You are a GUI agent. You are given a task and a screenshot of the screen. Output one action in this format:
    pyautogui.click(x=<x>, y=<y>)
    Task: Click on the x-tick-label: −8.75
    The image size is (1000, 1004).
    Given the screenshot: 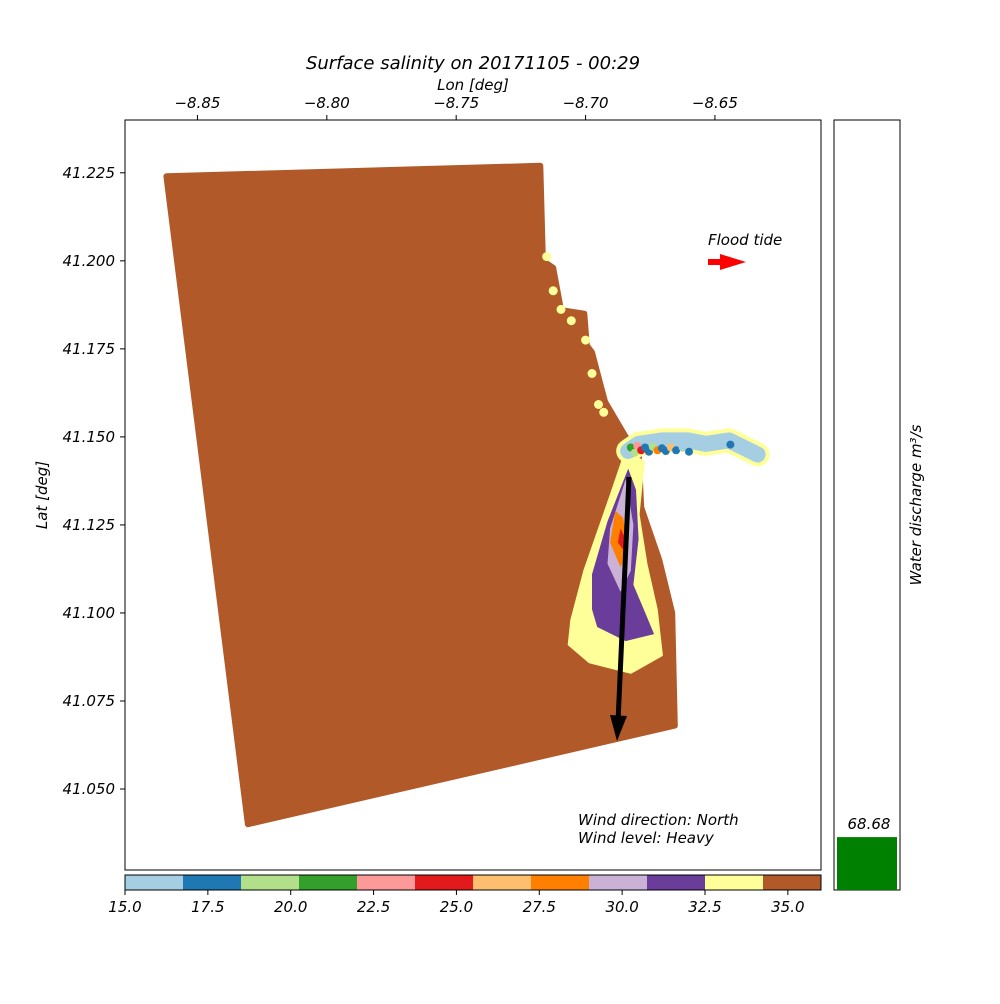 What is the action you would take?
    pyautogui.click(x=456, y=103)
    